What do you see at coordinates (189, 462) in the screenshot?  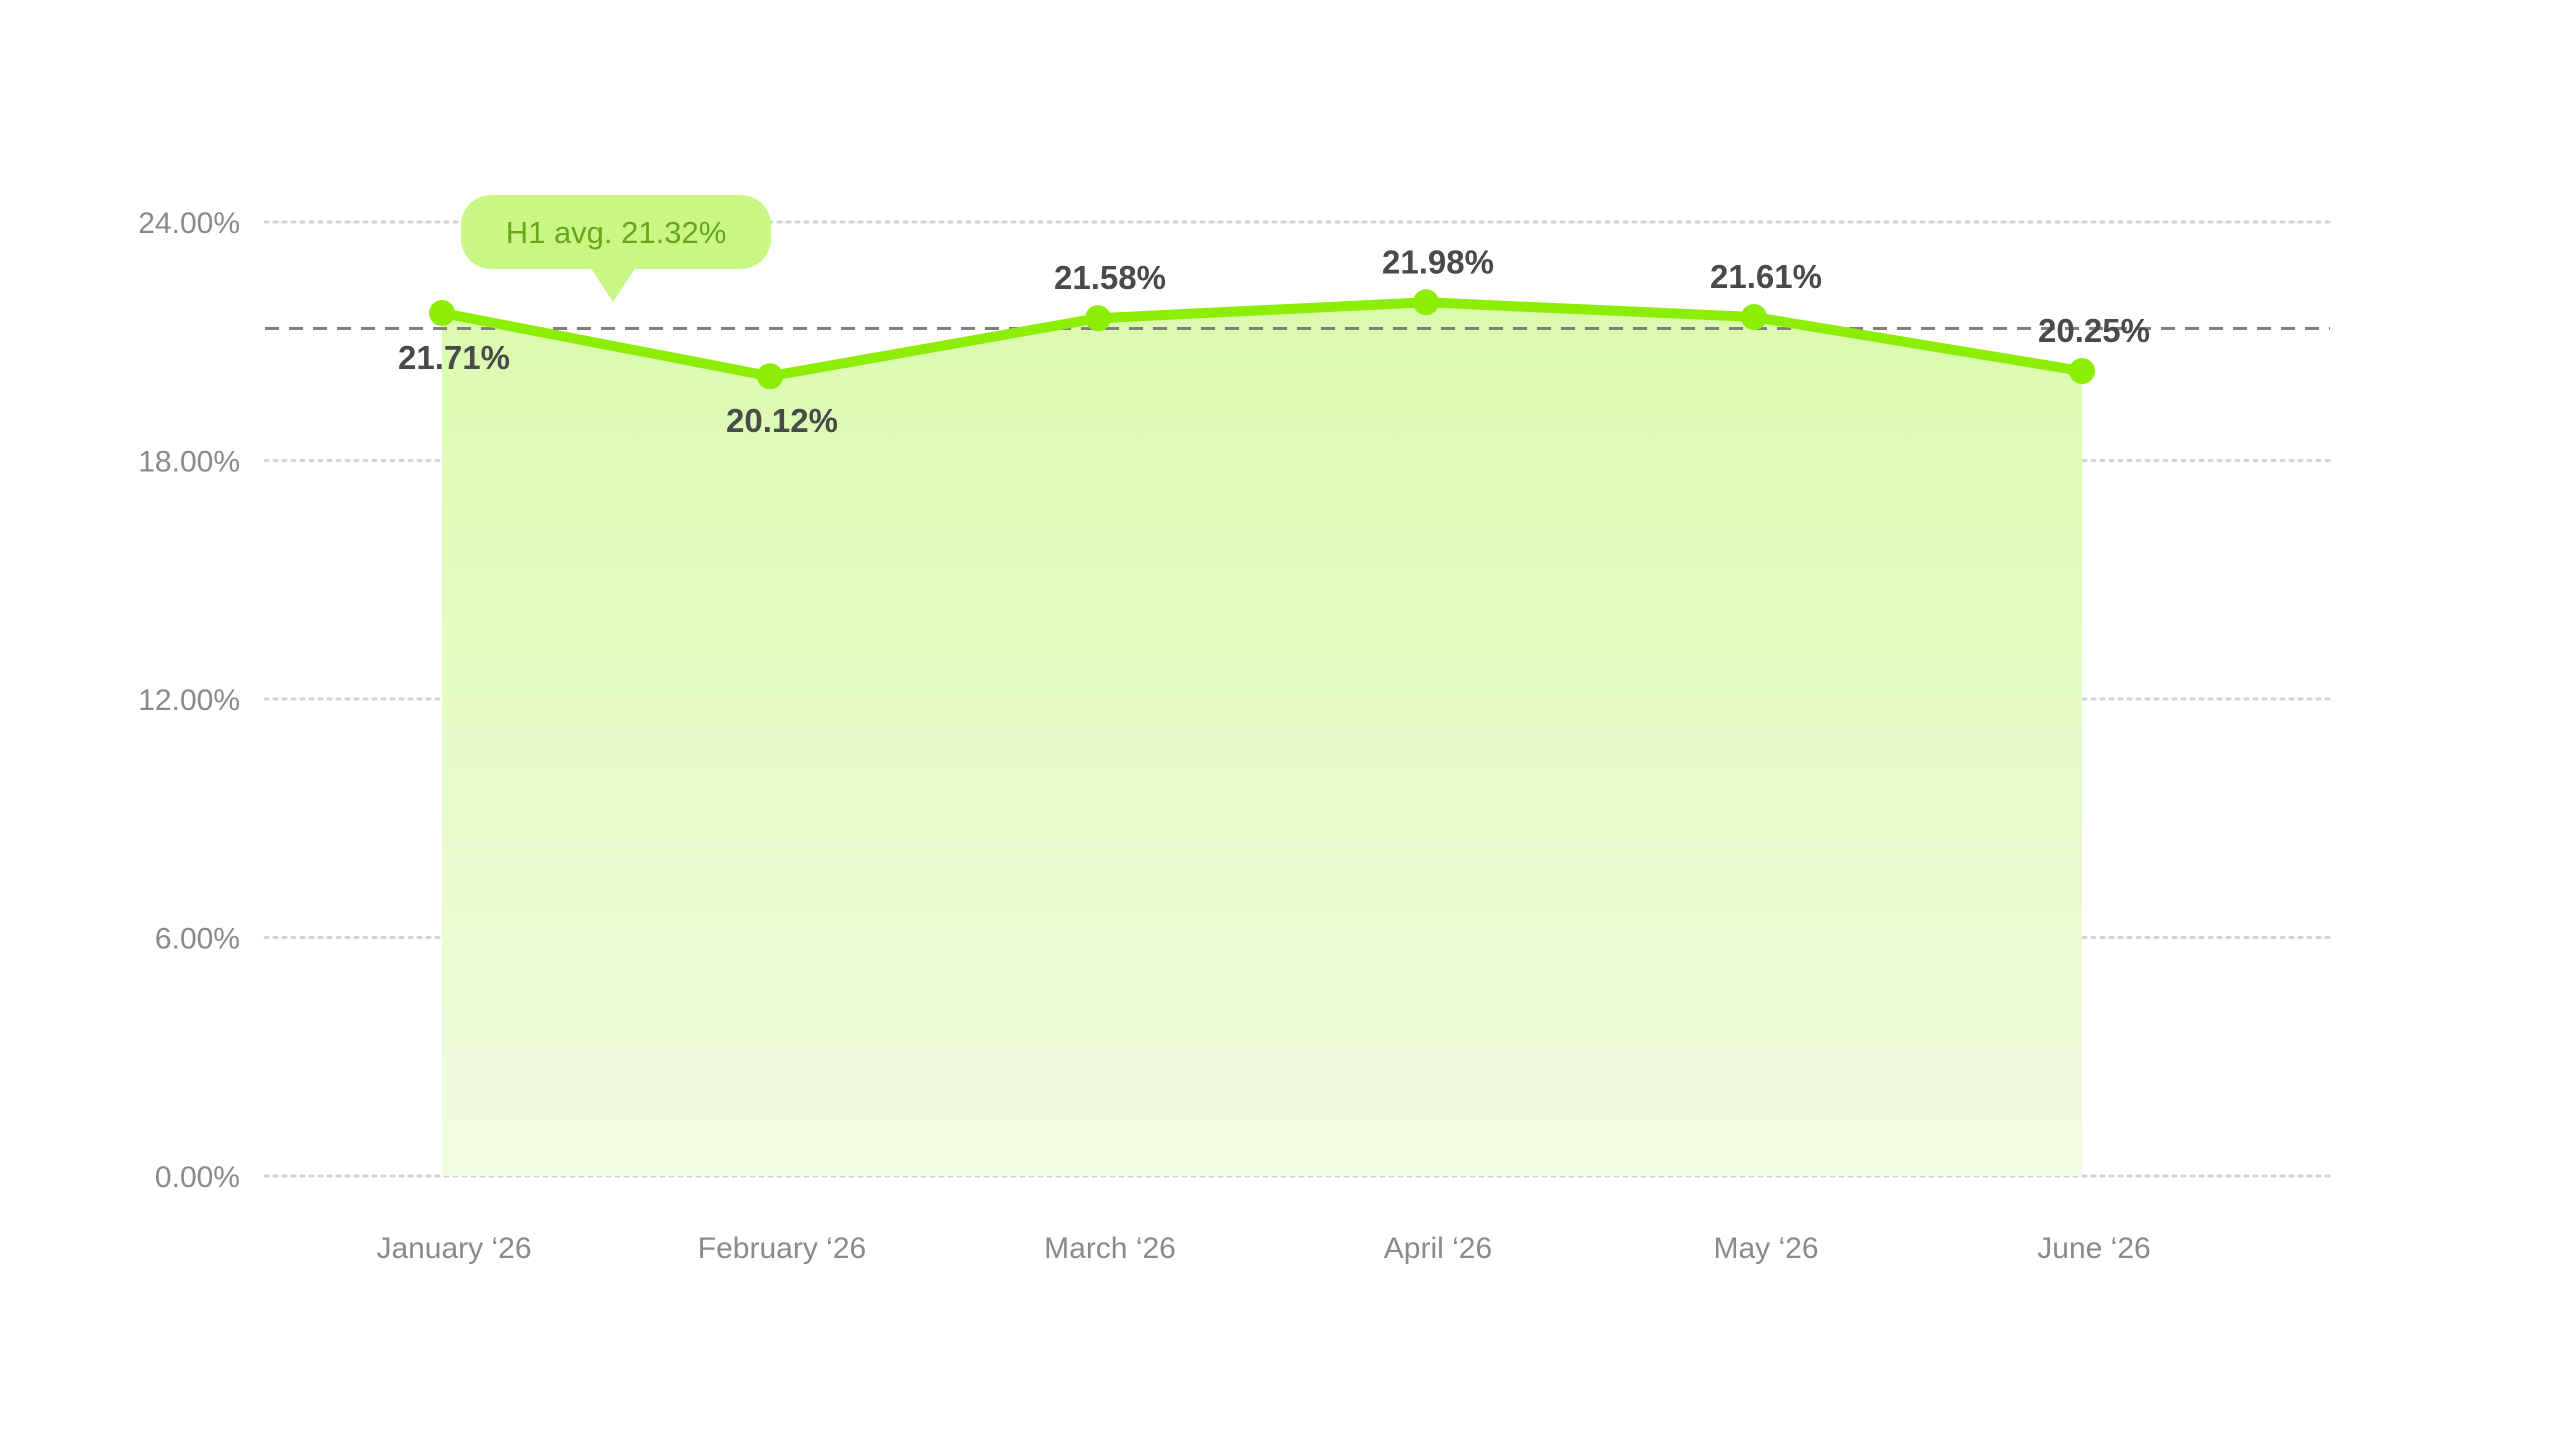 I see `y-tick-label: 18.00%` at bounding box center [189, 462].